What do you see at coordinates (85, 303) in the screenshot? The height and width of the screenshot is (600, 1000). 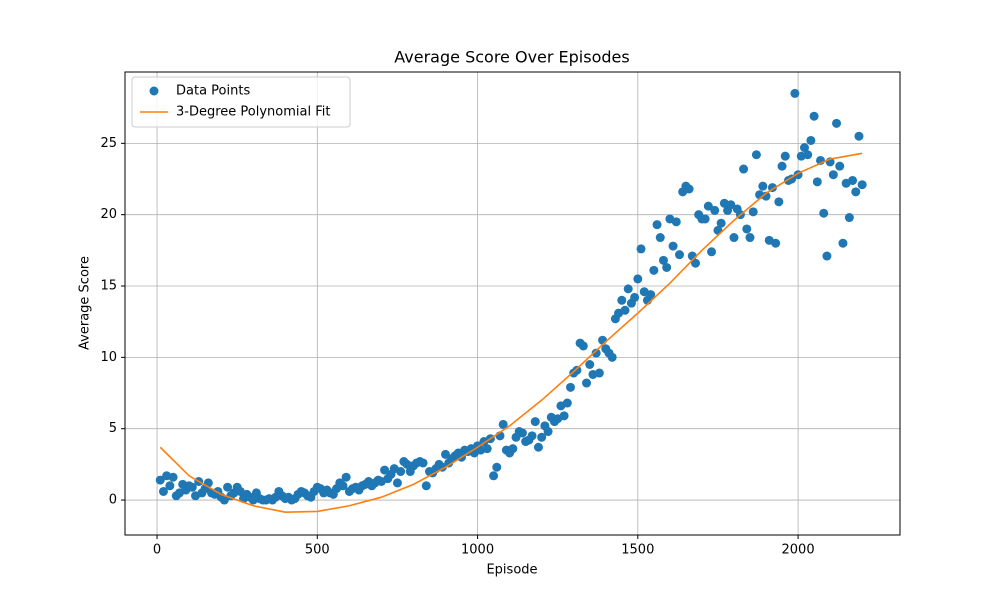 I see `y-axis-label: Average Score` at bounding box center [85, 303].